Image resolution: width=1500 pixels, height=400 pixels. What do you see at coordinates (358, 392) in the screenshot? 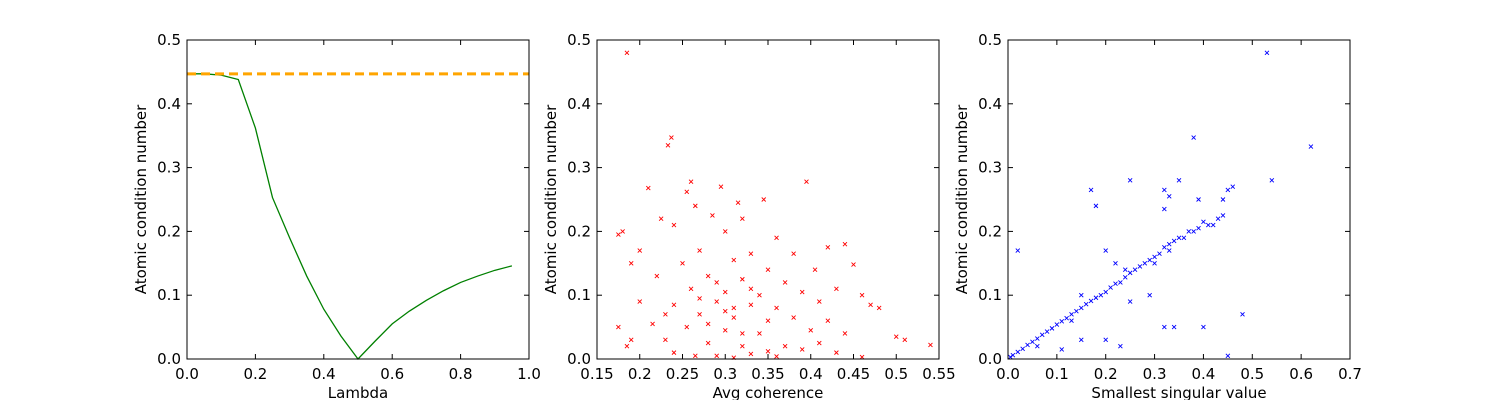
I see `x-axis-label: Lambda` at bounding box center [358, 392].